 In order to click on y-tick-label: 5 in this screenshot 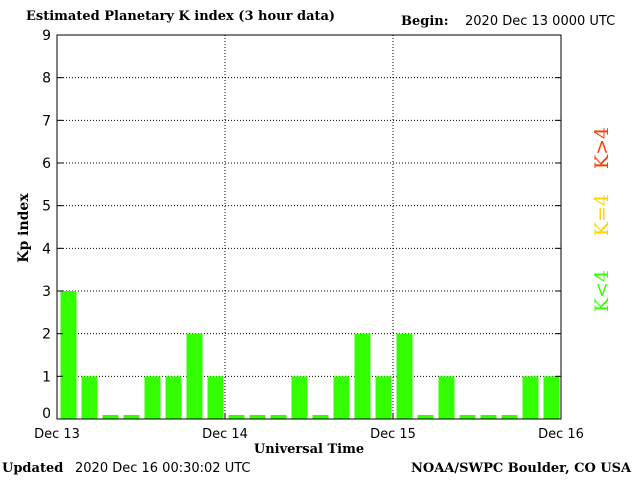, I will do `click(46, 207)`.